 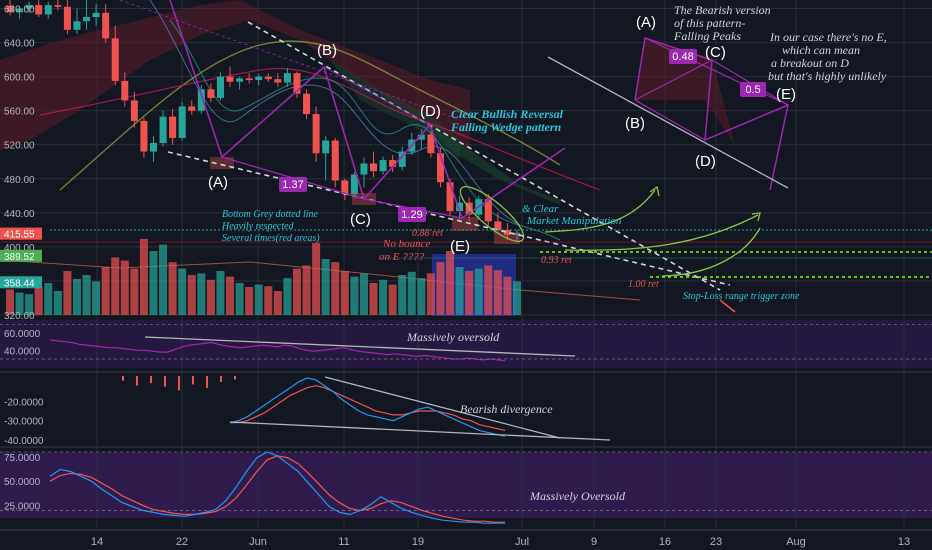 What do you see at coordinates (453, 337) in the screenshot?
I see `rsi-note: Massively oversold` at bounding box center [453, 337].